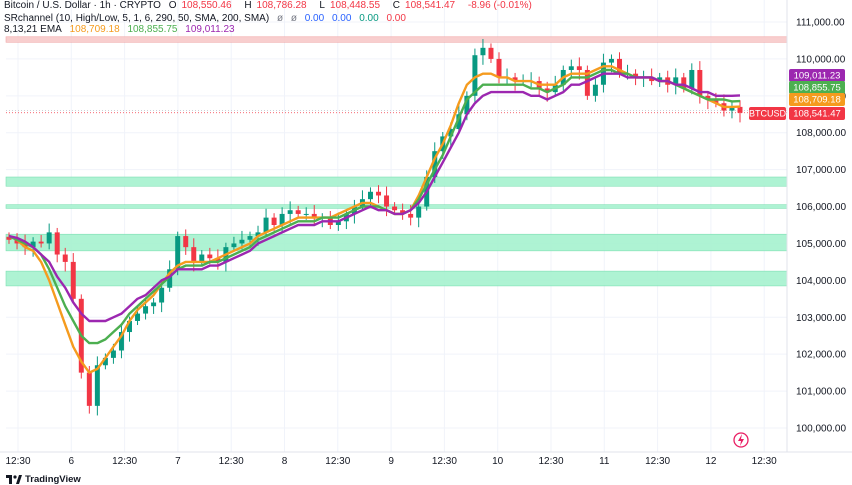 The height and width of the screenshot is (485, 852). What do you see at coordinates (817, 75) in the screenshot?
I see `ema21-price-tag` at bounding box center [817, 75].